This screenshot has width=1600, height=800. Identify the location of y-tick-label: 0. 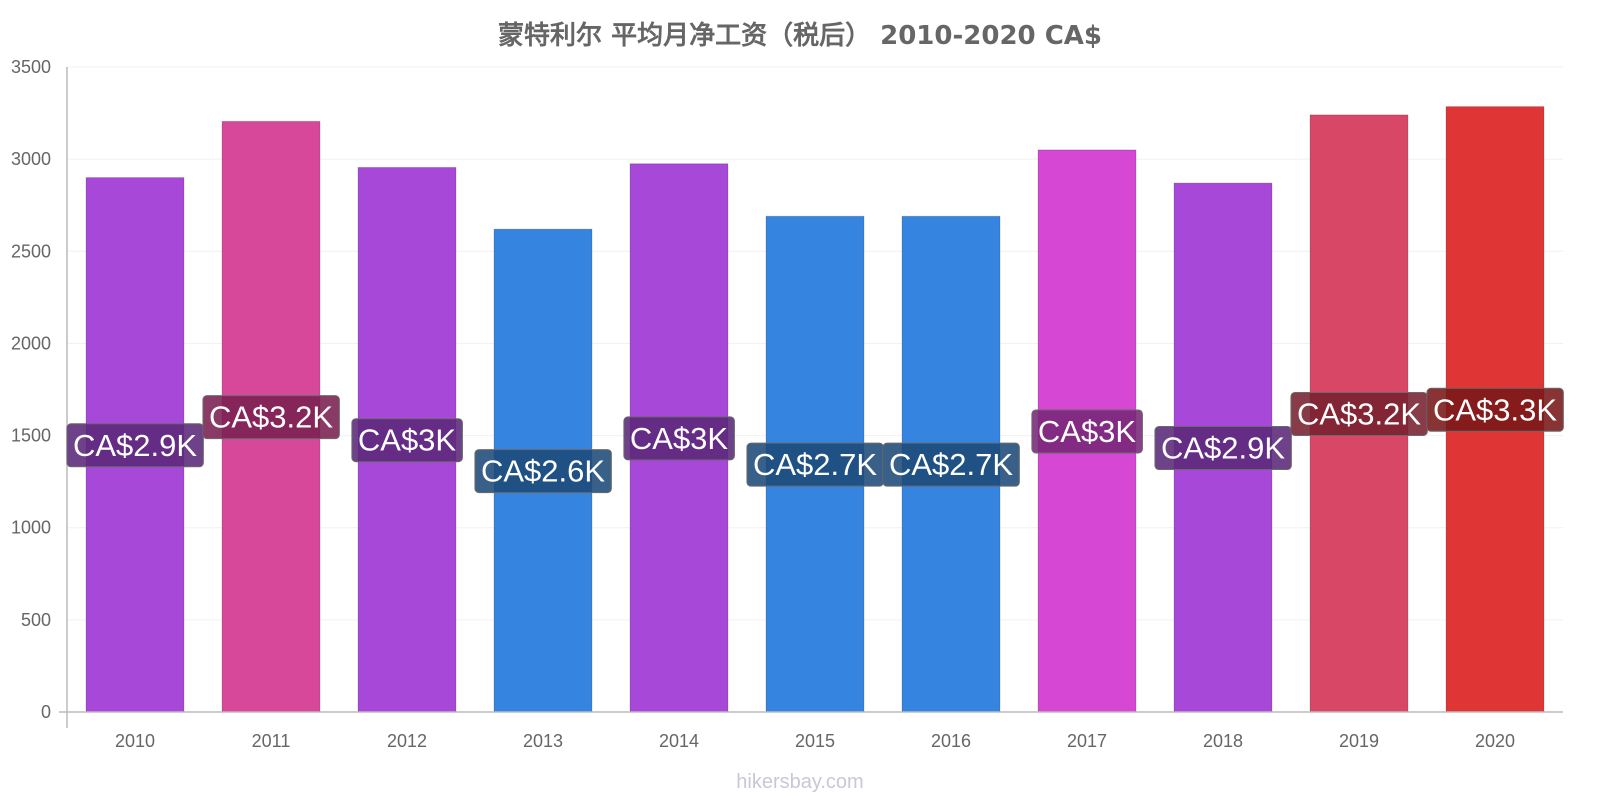
(46, 712).